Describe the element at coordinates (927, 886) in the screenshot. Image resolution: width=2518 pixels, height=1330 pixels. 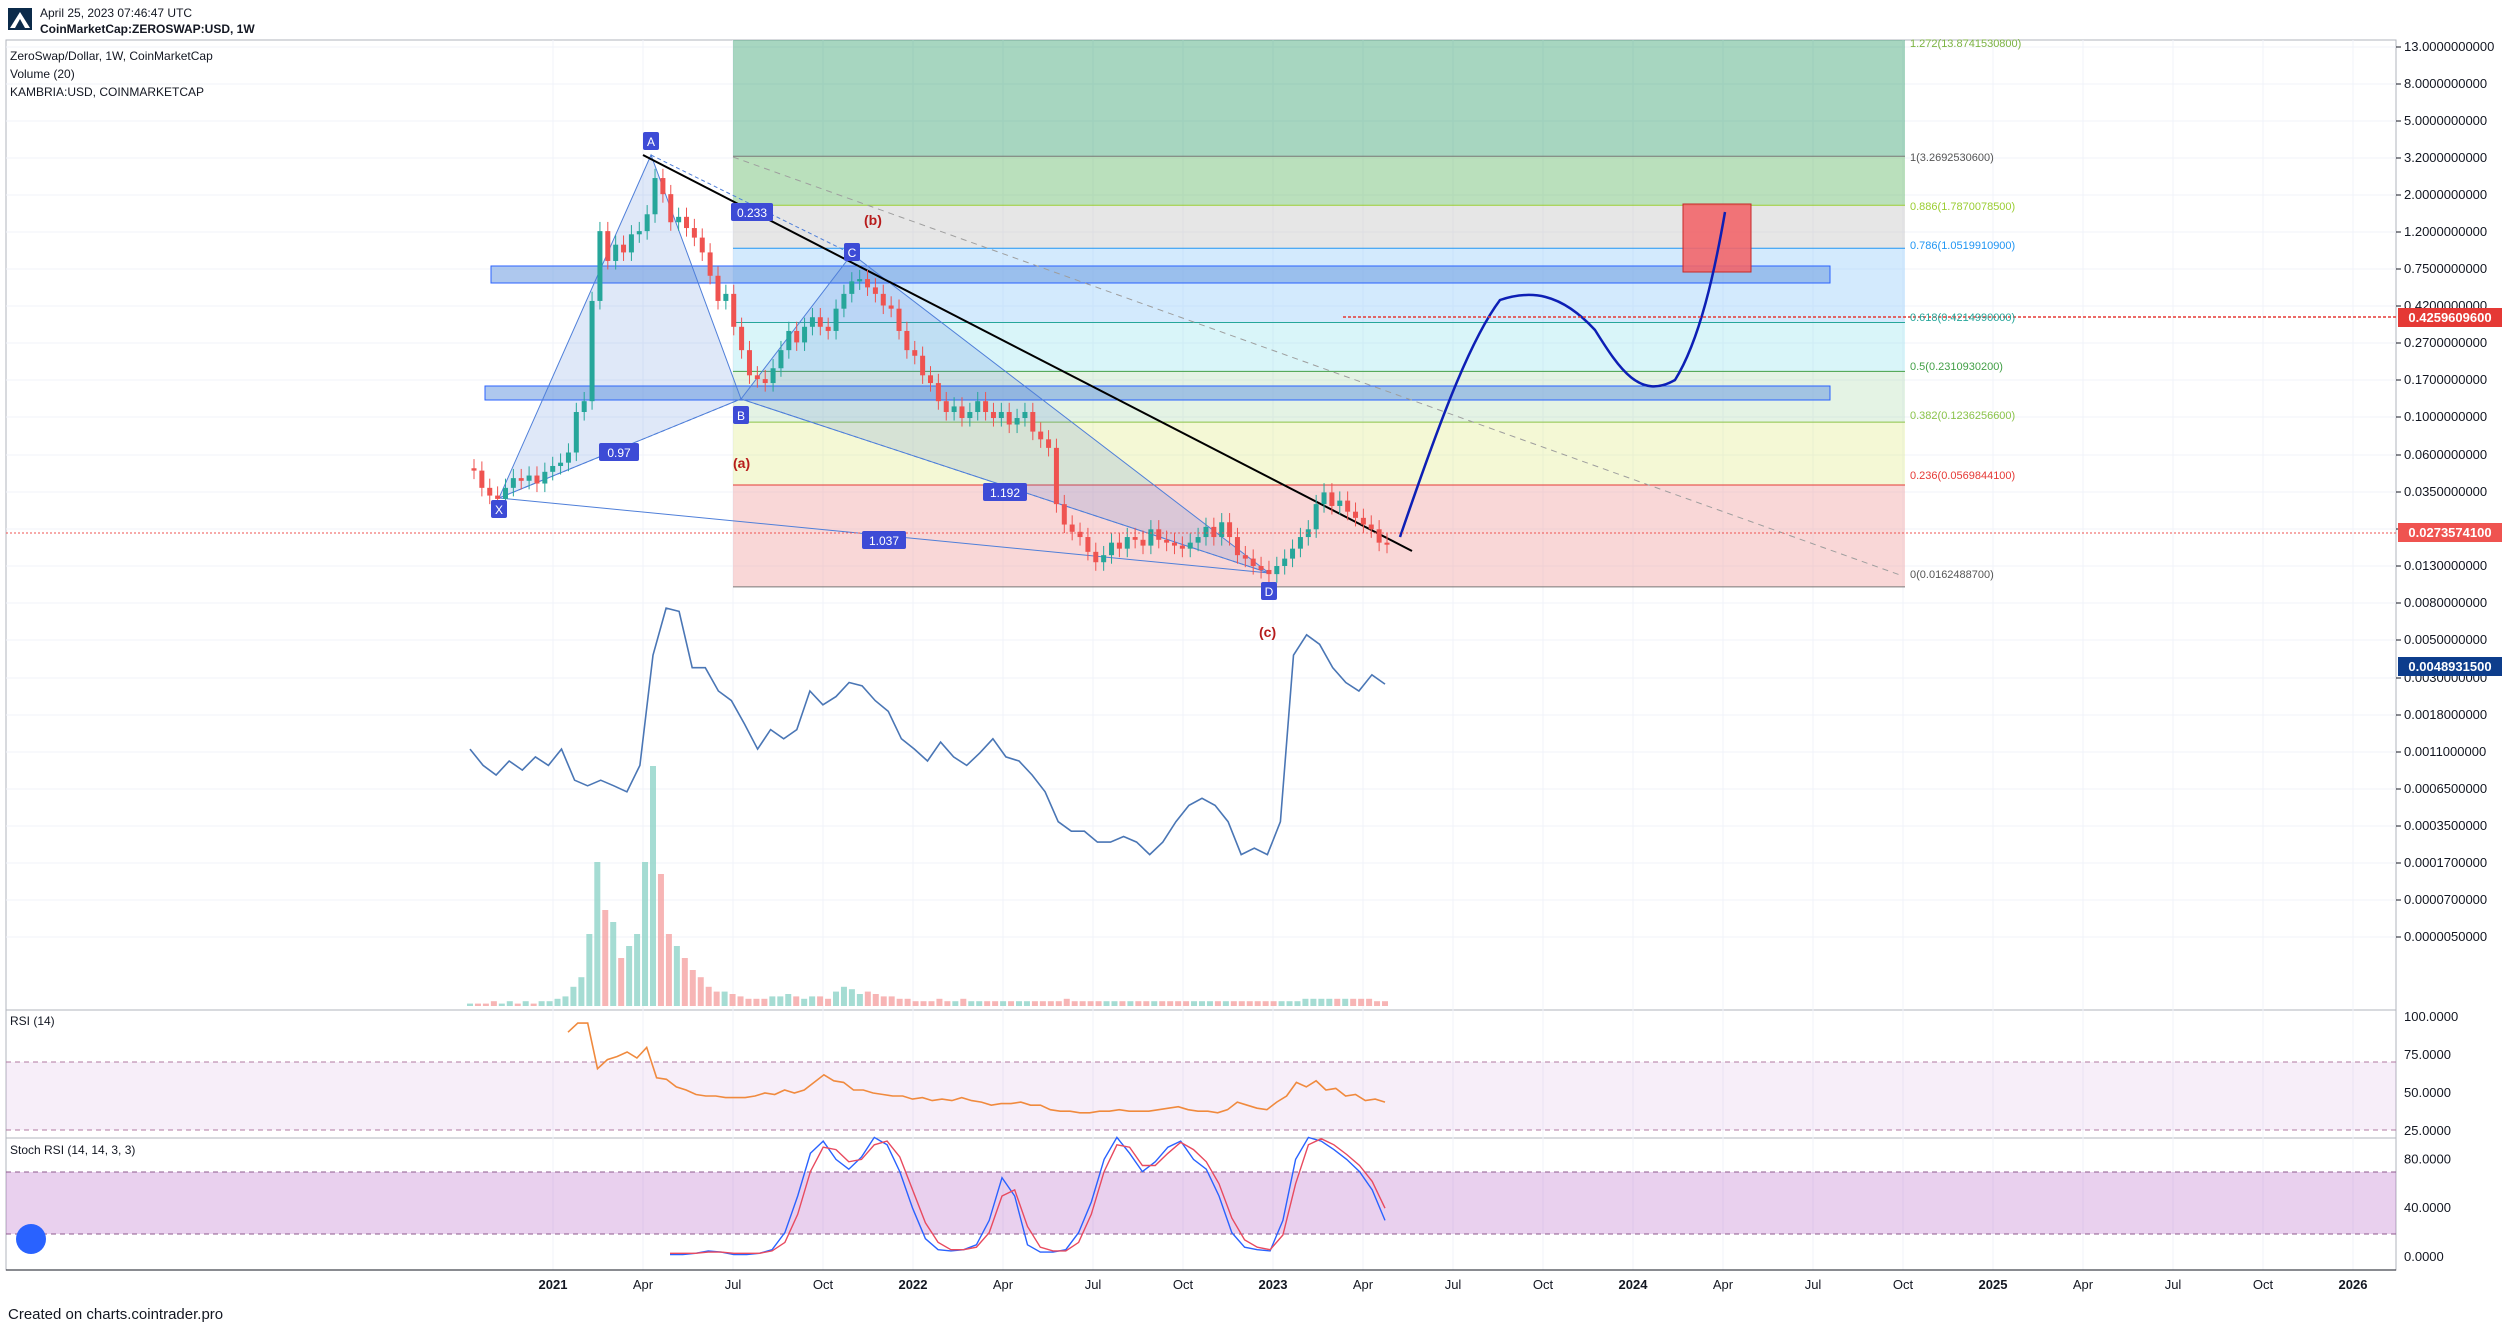
I see `volume-bars` at that location.